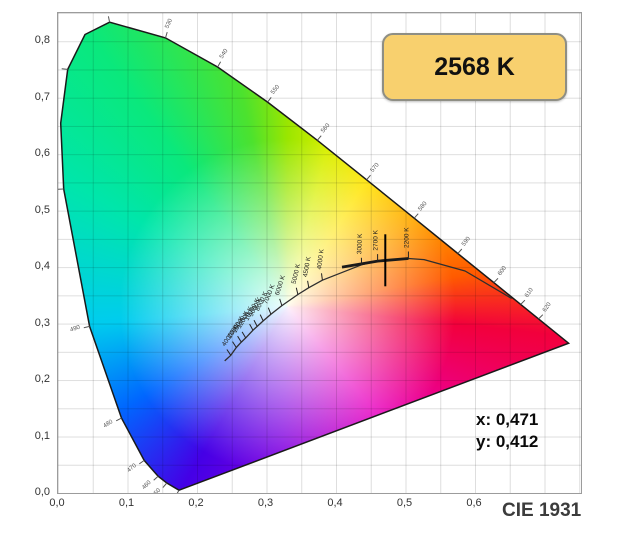  I want to click on x-axis-tick-label: 0,0, so click(57, 503).